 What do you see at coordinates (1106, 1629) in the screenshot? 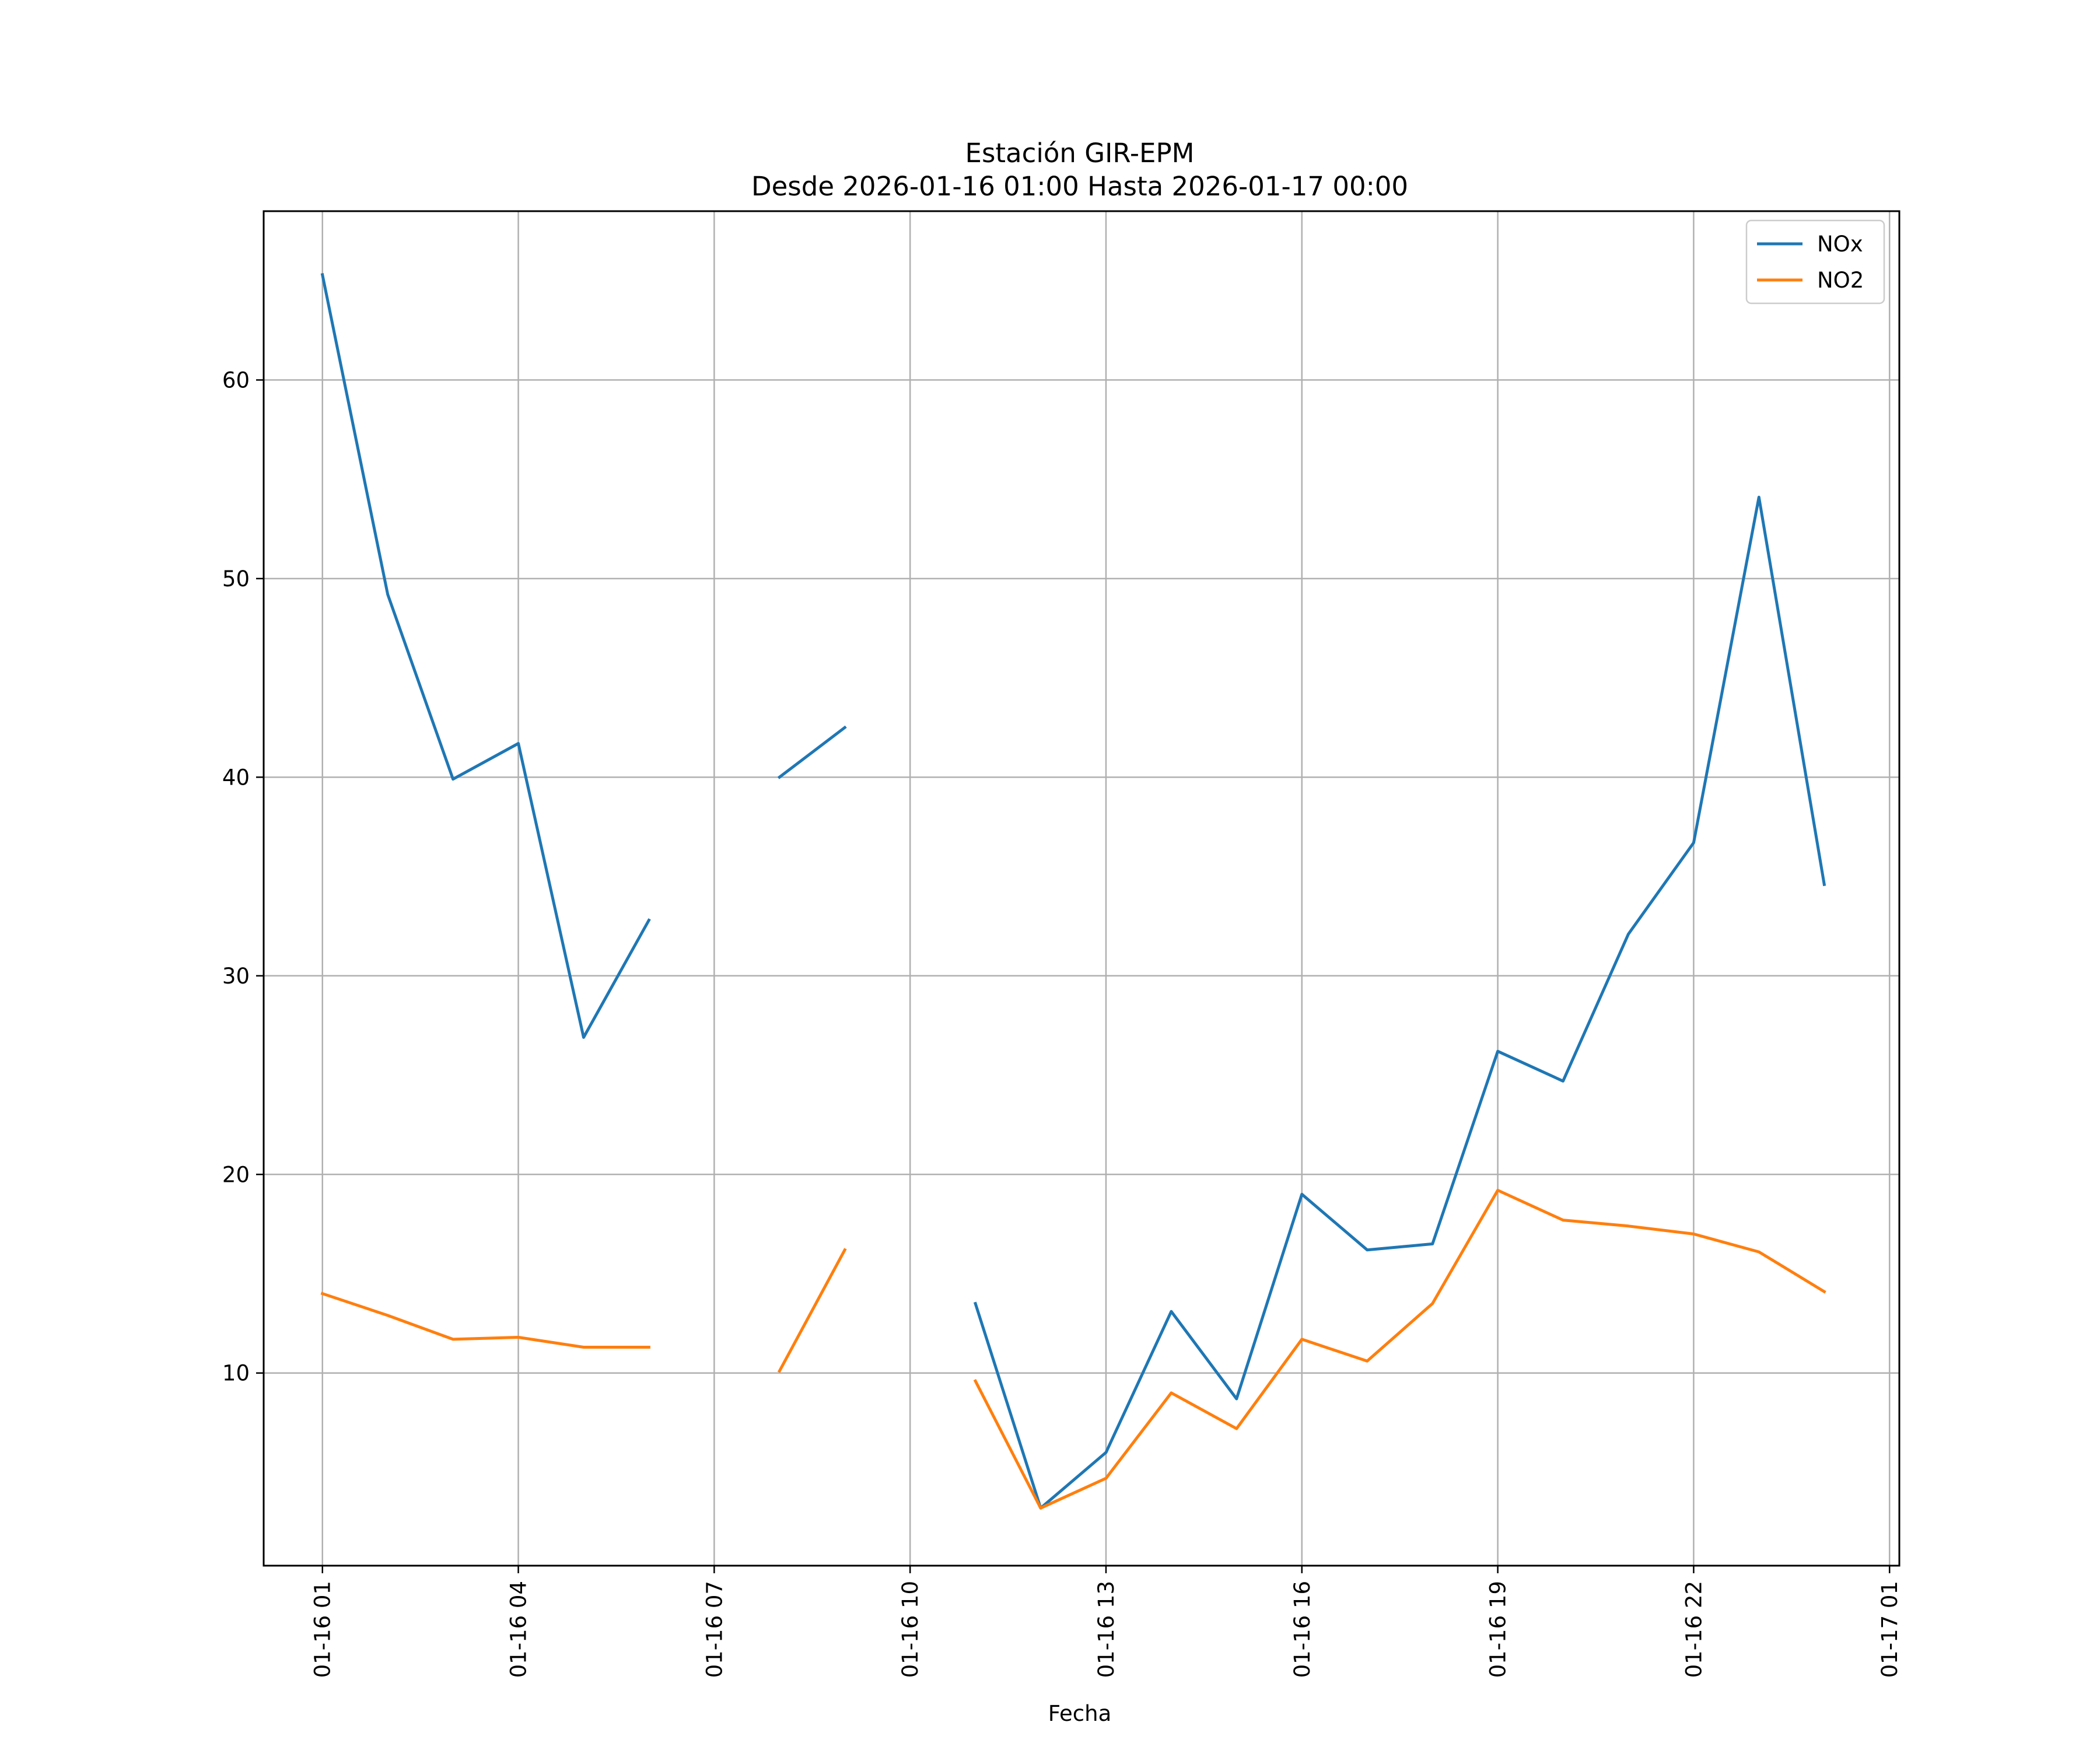
I see `x-tick-label-4: 01-16 13` at bounding box center [1106, 1629].